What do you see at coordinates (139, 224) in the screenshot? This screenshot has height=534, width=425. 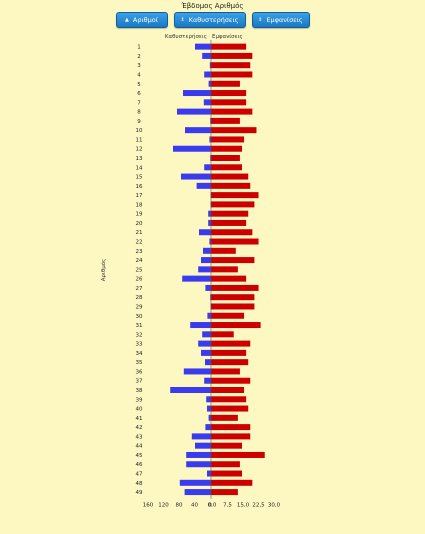 I see `category-label: 20` at bounding box center [139, 224].